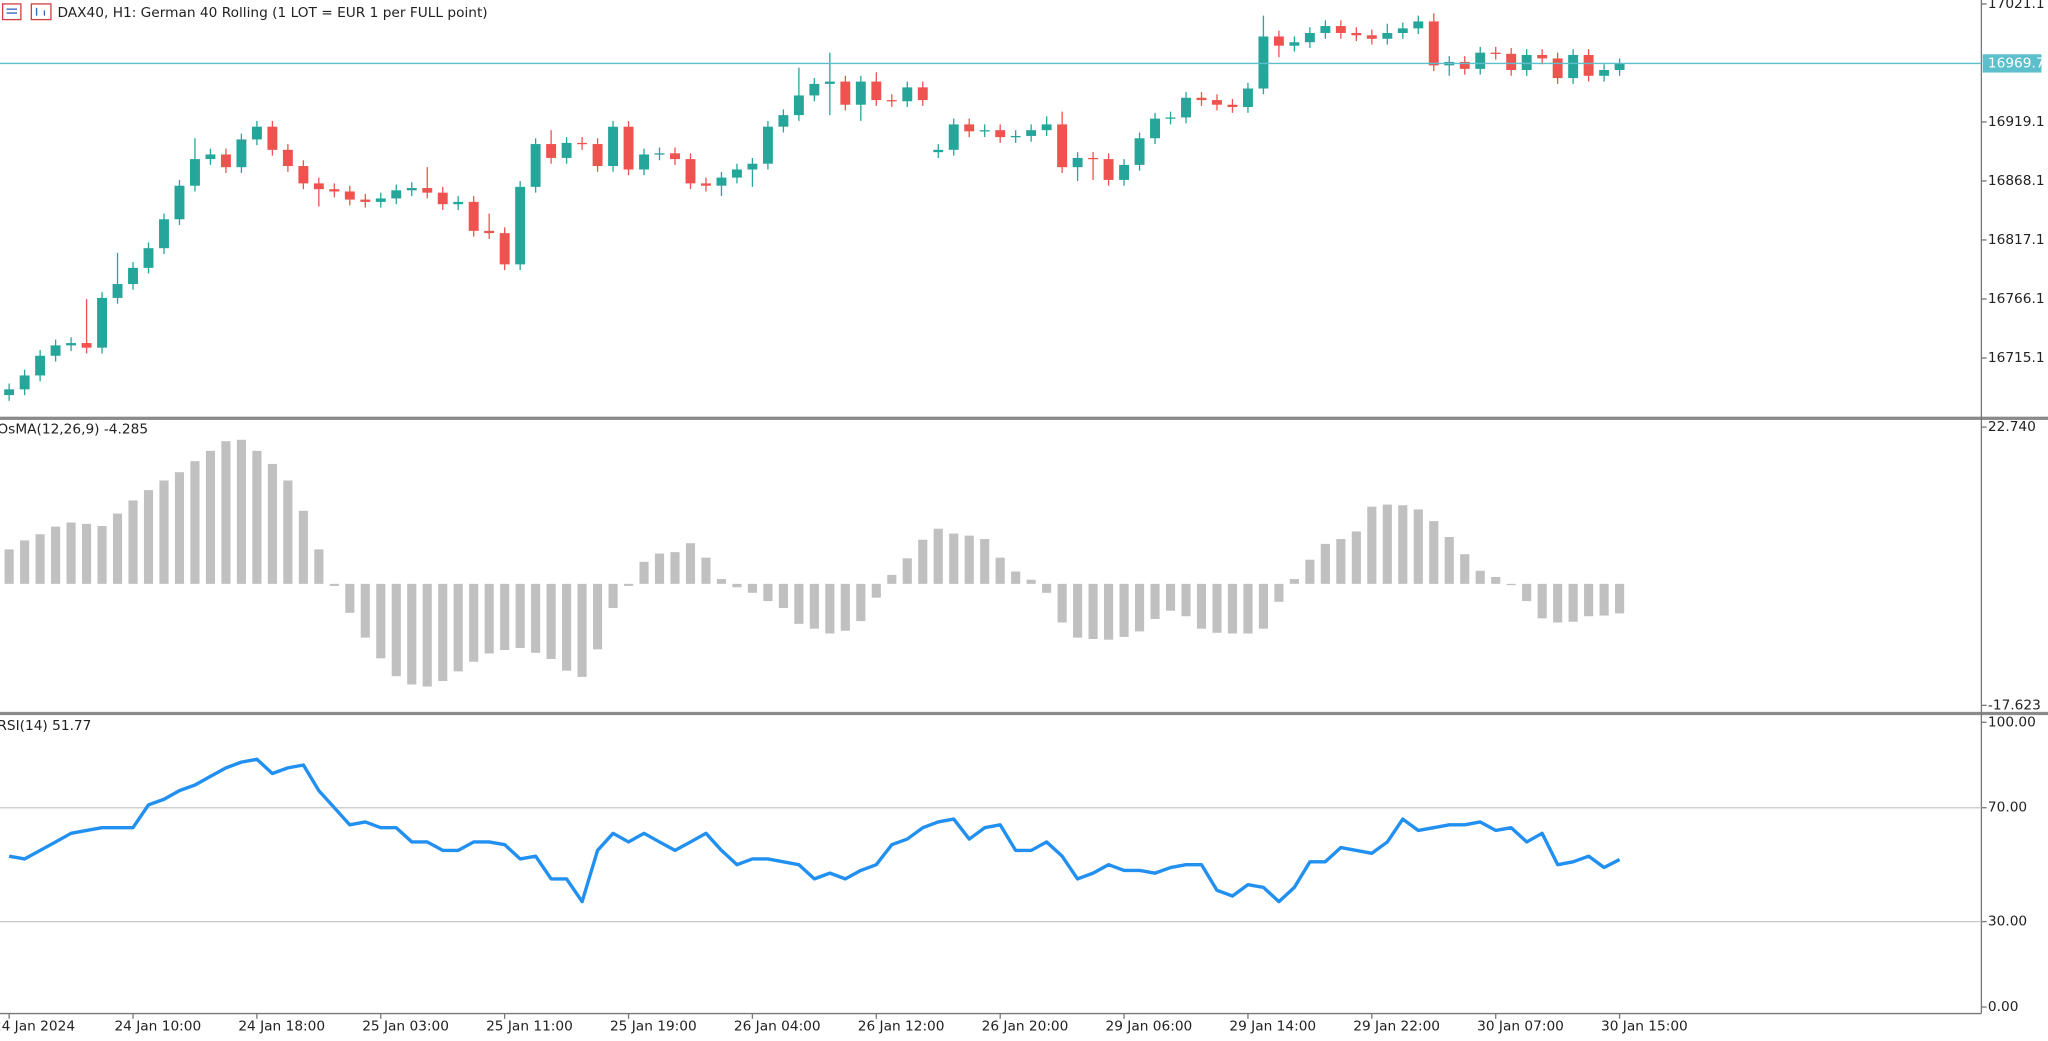 The image size is (2048, 1041). I want to click on price-label: 16969.7, so click(2016, 63).